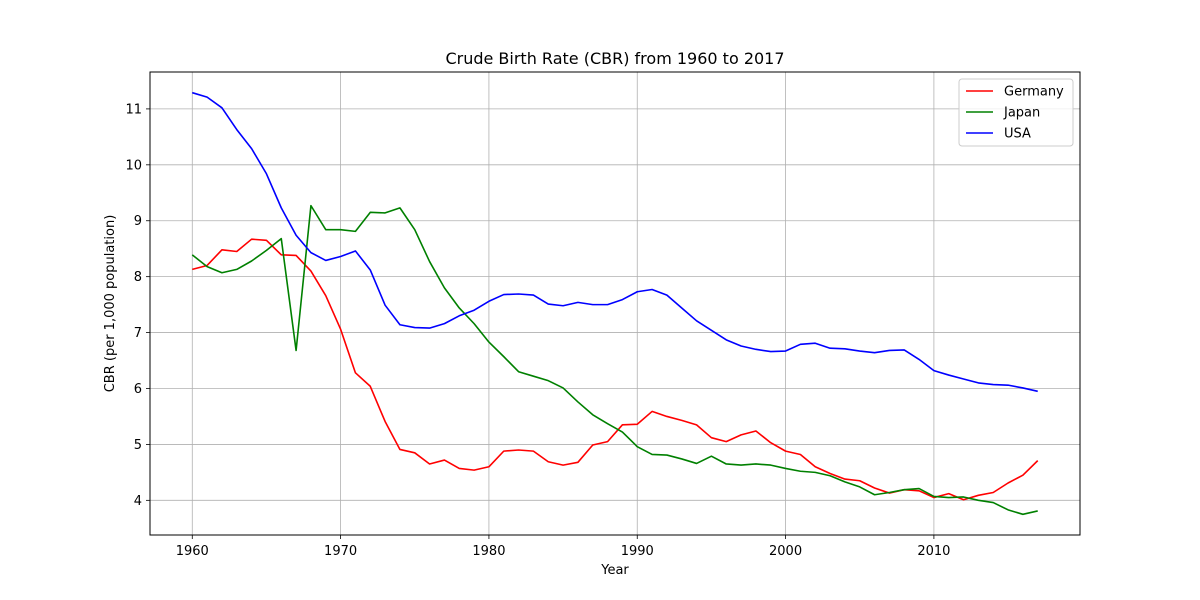 The height and width of the screenshot is (600, 1200). Describe the element at coordinates (110, 304) in the screenshot. I see `y-axis-label: CBR (per 1,000 population)` at that location.